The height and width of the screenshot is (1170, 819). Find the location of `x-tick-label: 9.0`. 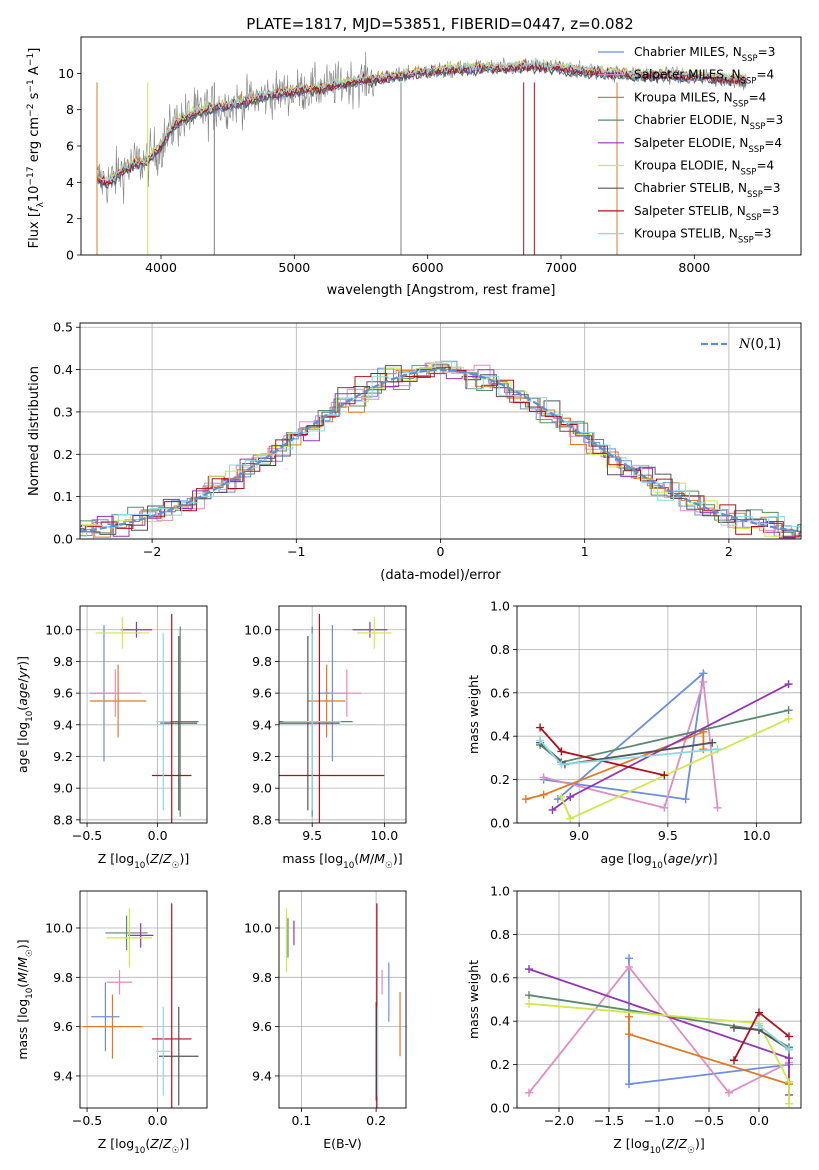

x-tick-label: 9.0 is located at coordinates (579, 835).